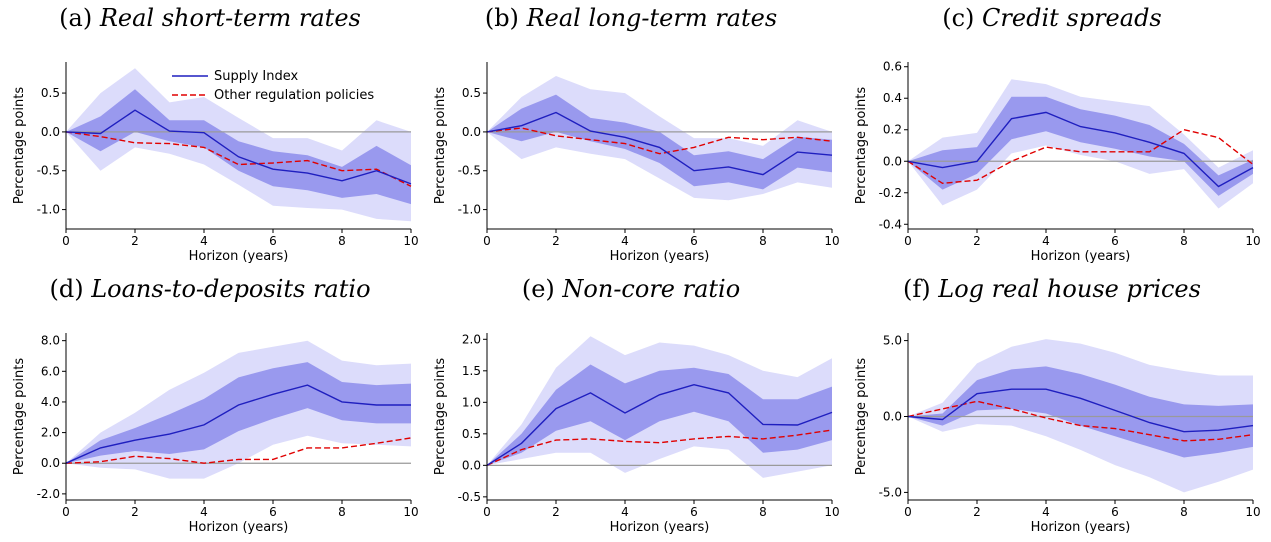 This screenshot has height=542, width=1271. Describe the element at coordinates (538, 289) in the screenshot. I see `panel-label: (e)` at that location.